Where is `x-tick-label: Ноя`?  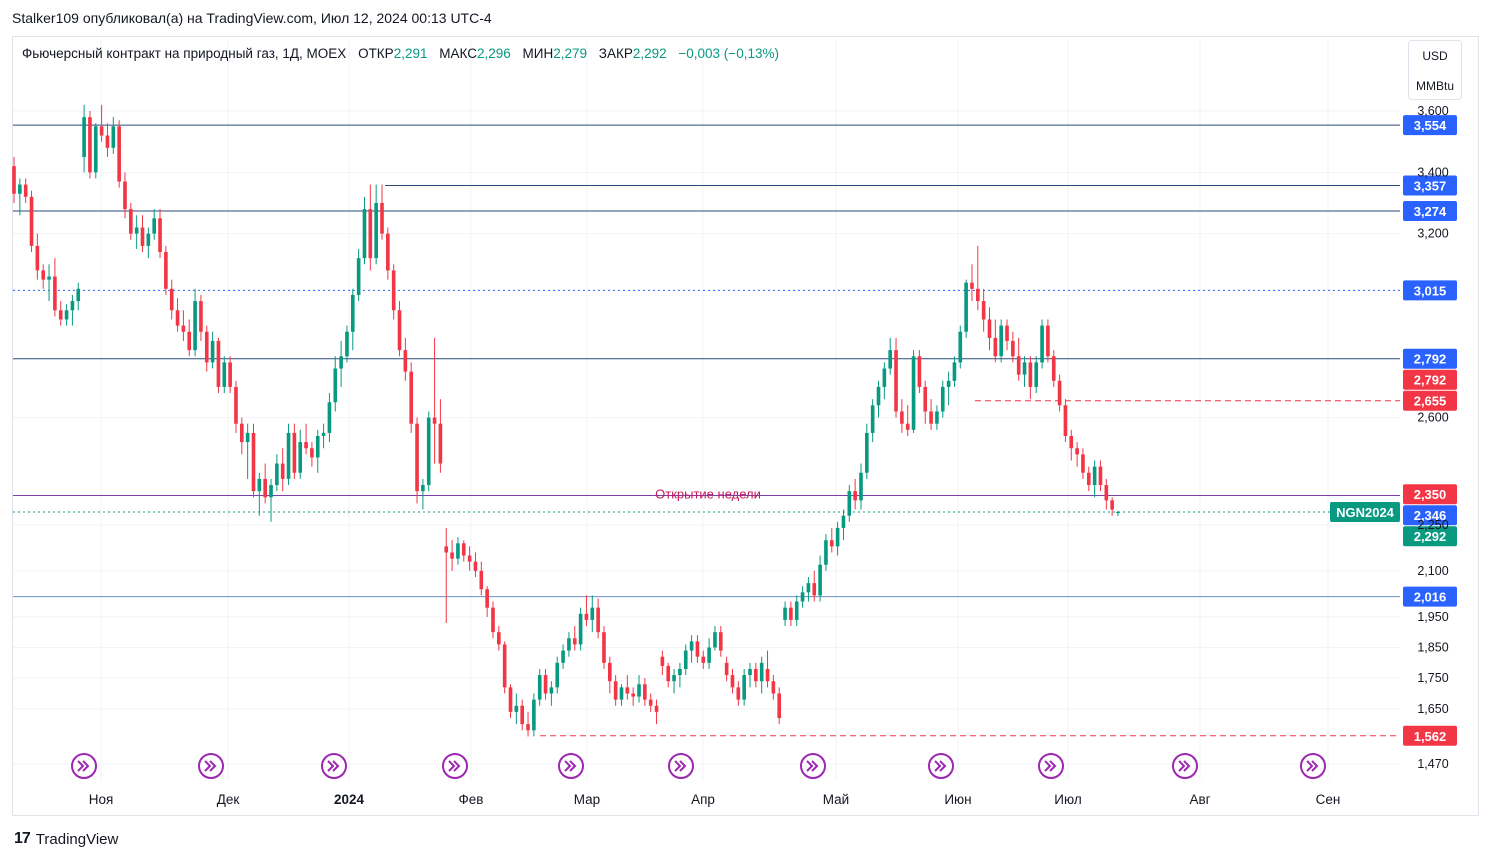
x-tick-label: Ноя is located at coordinates (101, 799).